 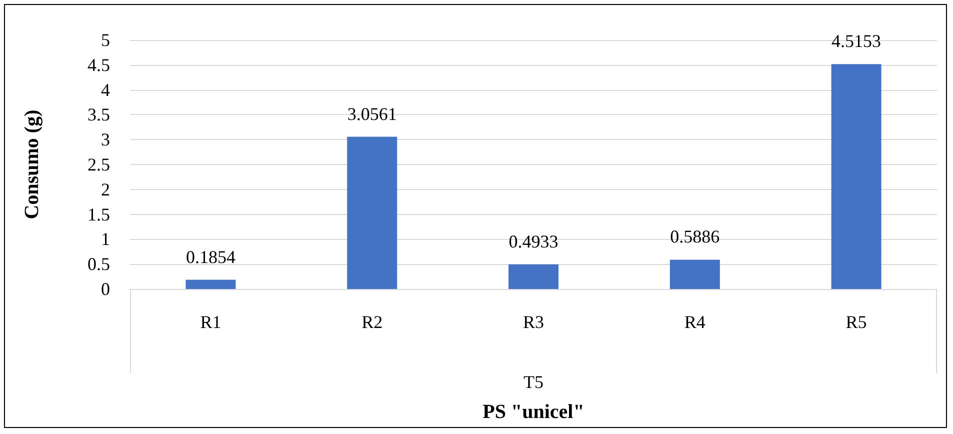 What do you see at coordinates (372, 114) in the screenshot?
I see `data-label: 3.0561` at bounding box center [372, 114].